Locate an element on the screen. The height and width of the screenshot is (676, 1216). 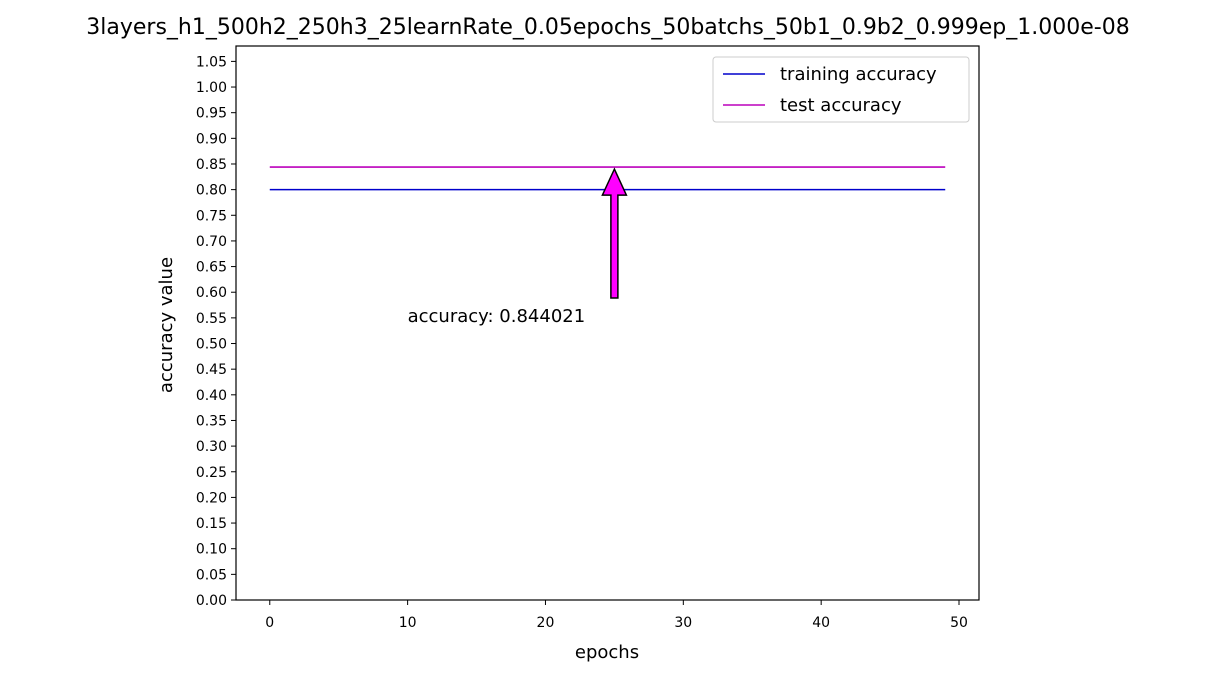
legend-box is located at coordinates (841, 89).